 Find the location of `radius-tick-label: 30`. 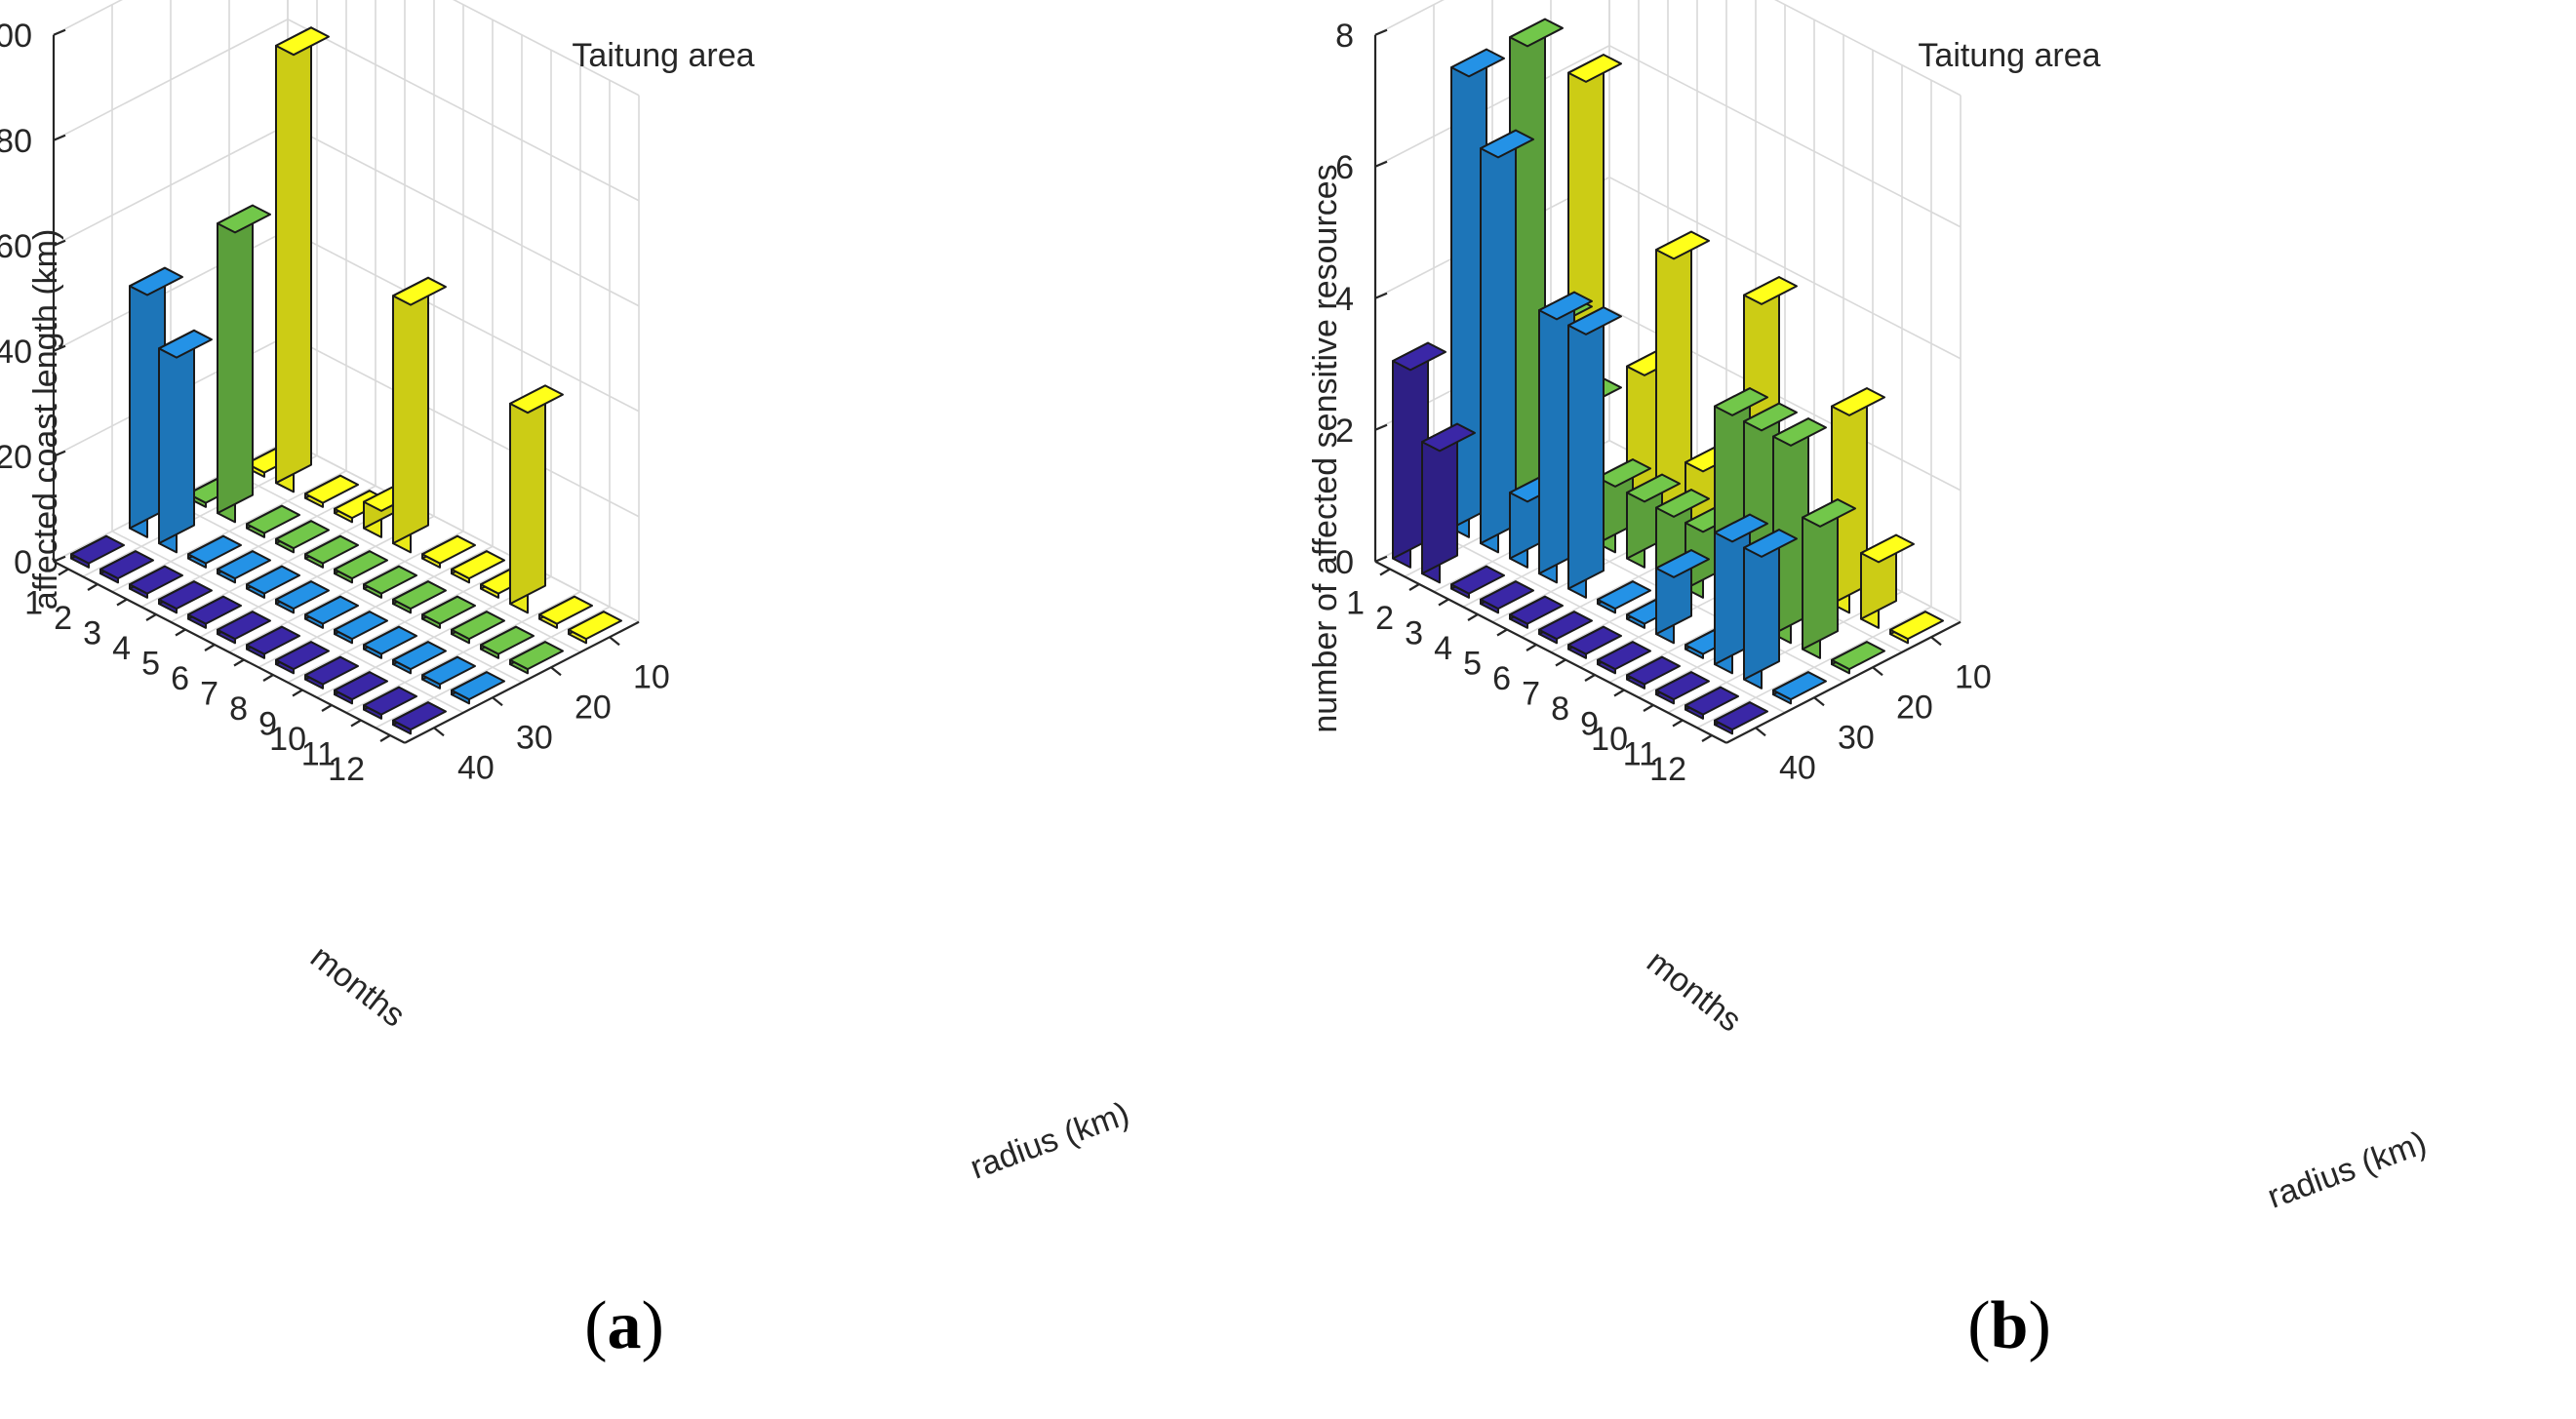

radius-tick-label: 30 is located at coordinates (534, 738).